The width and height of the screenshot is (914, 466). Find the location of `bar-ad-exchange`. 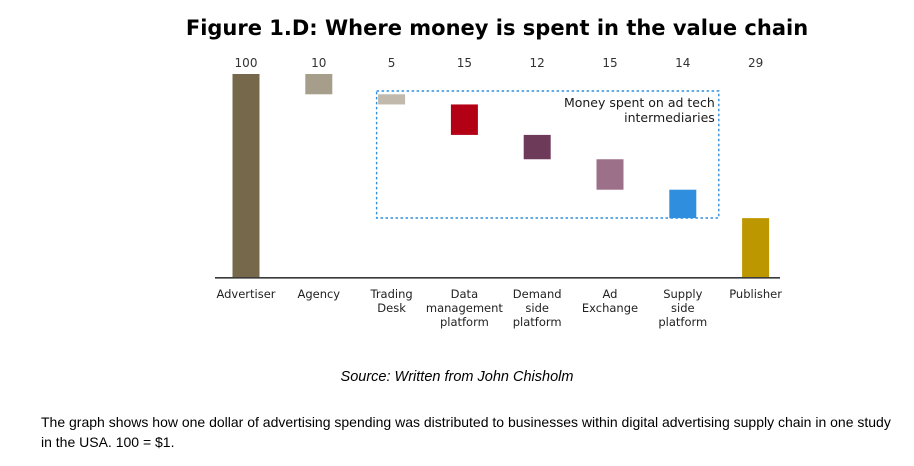

bar-ad-exchange is located at coordinates (610, 174).